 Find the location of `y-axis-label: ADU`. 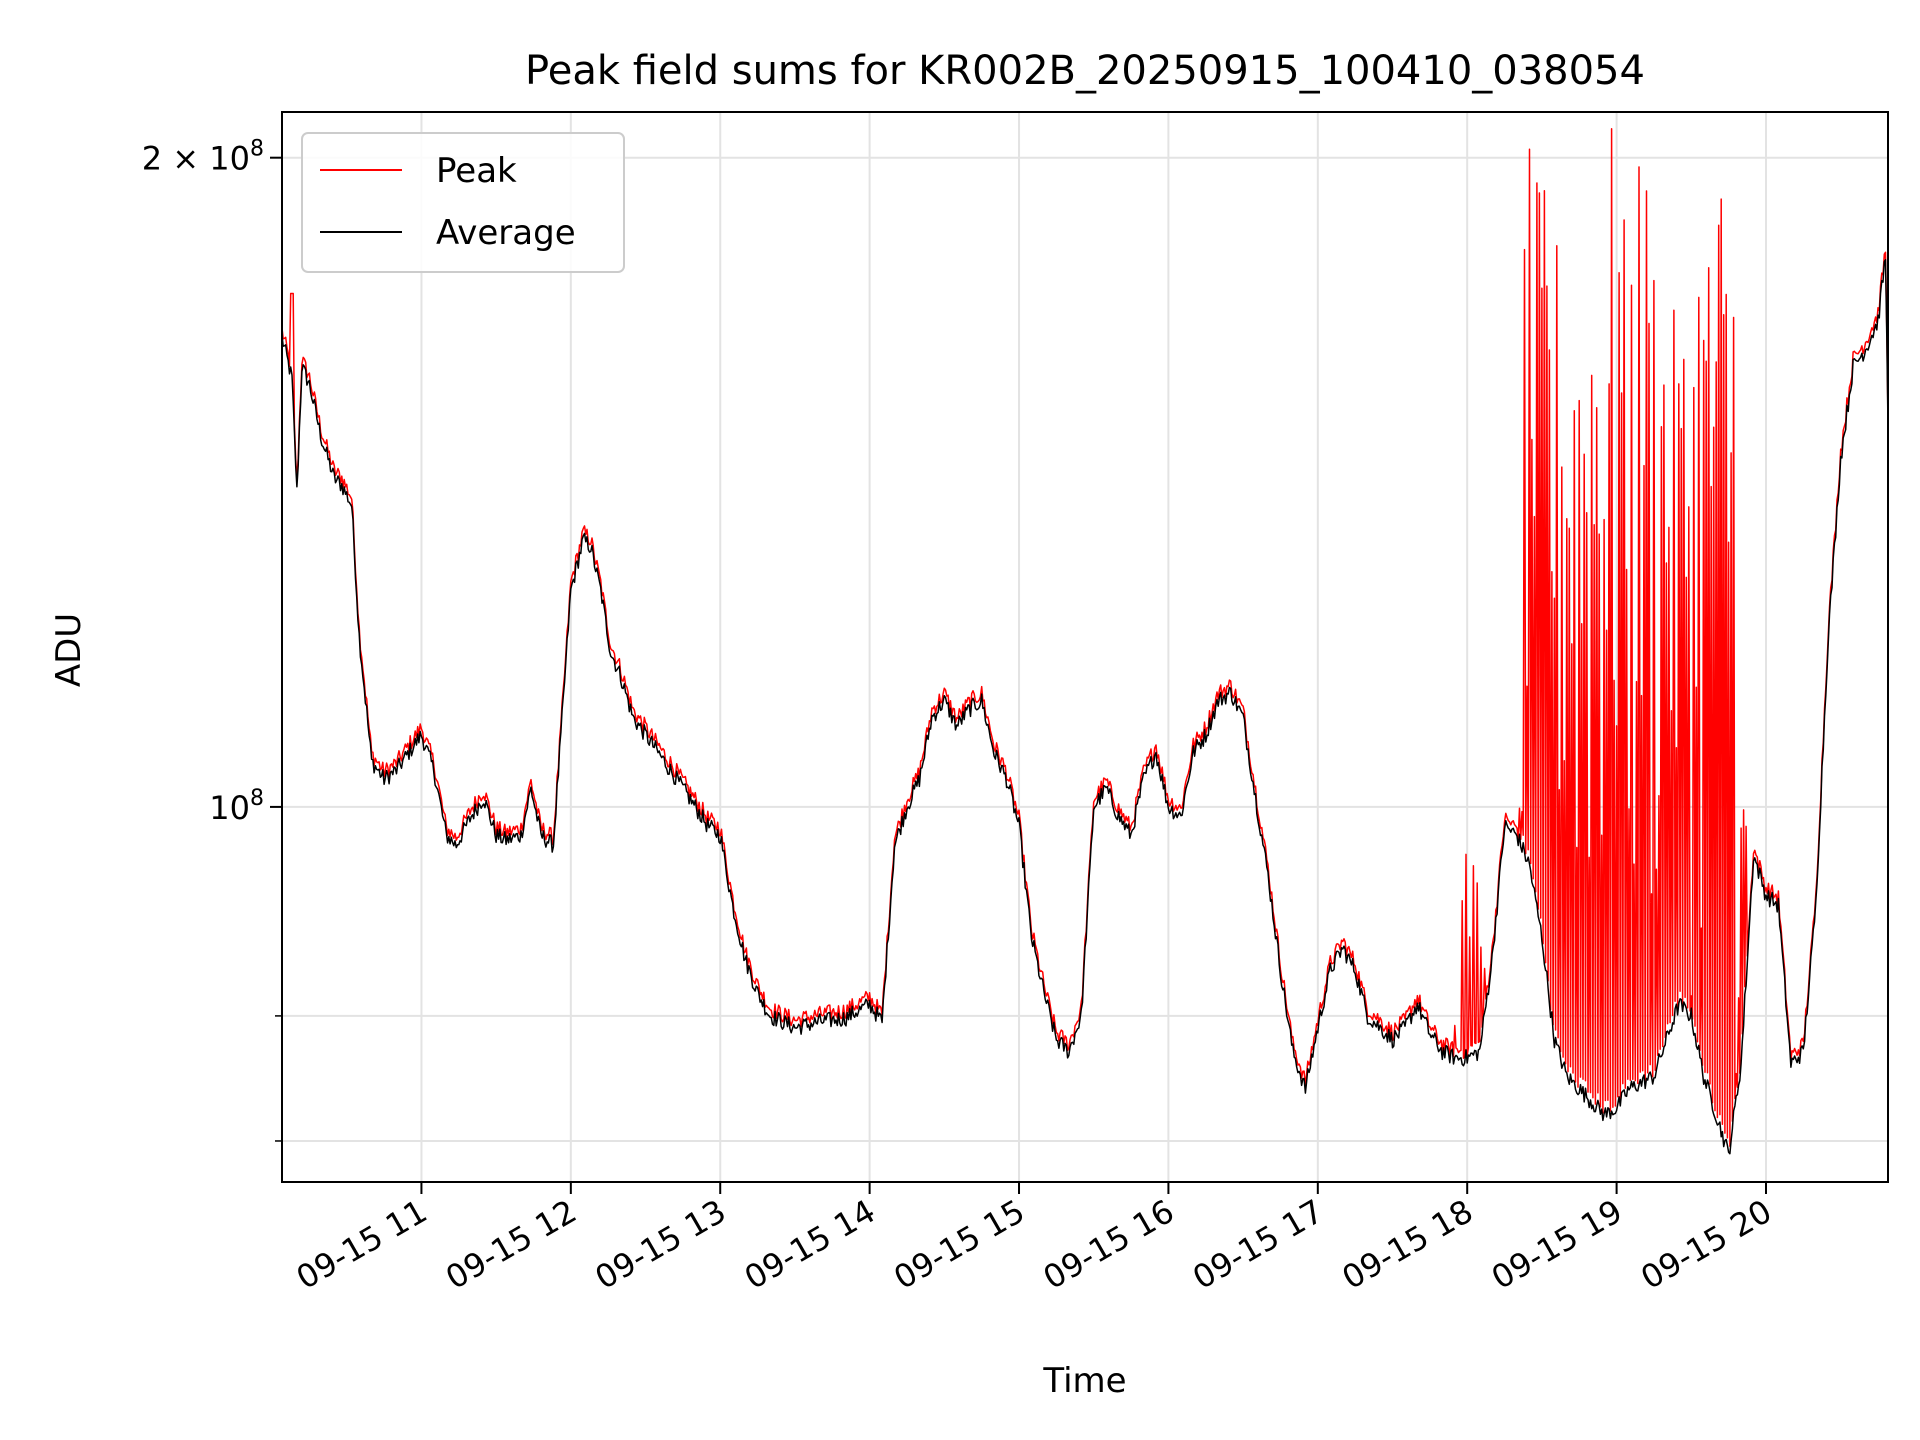

y-axis-label: ADU is located at coordinates (69, 650).